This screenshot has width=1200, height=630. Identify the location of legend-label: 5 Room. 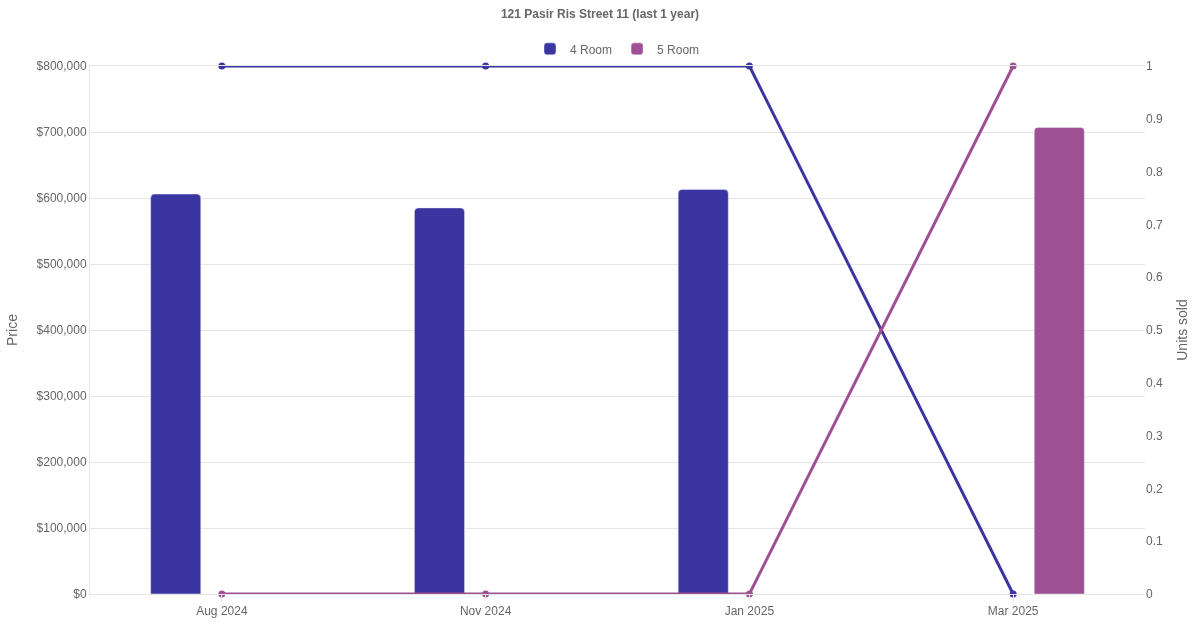
(678, 49).